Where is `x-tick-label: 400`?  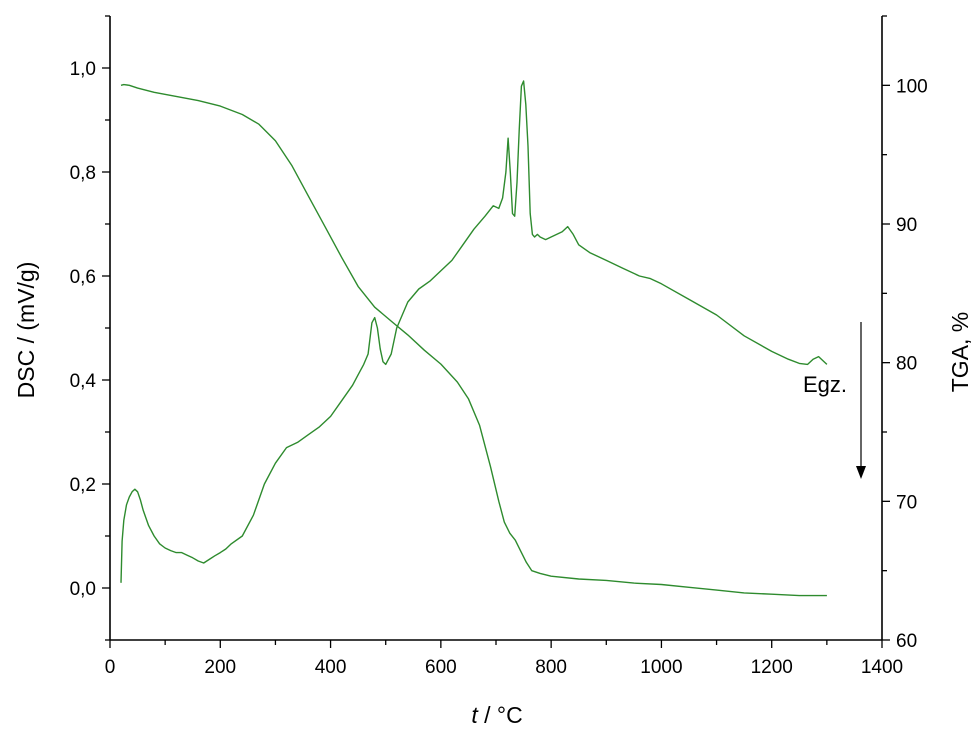 x-tick-label: 400 is located at coordinates (331, 667).